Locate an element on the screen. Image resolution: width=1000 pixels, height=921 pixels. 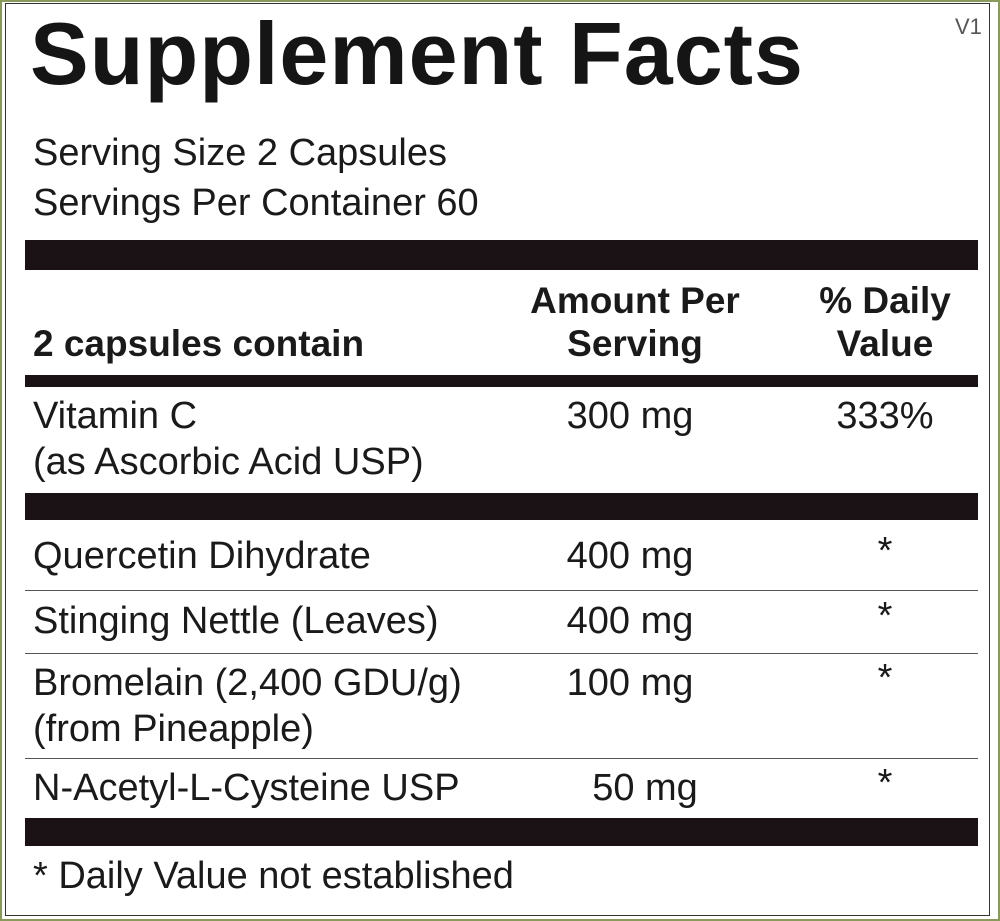
ingredient-source: (from Pineapple) is located at coordinates (173, 729).